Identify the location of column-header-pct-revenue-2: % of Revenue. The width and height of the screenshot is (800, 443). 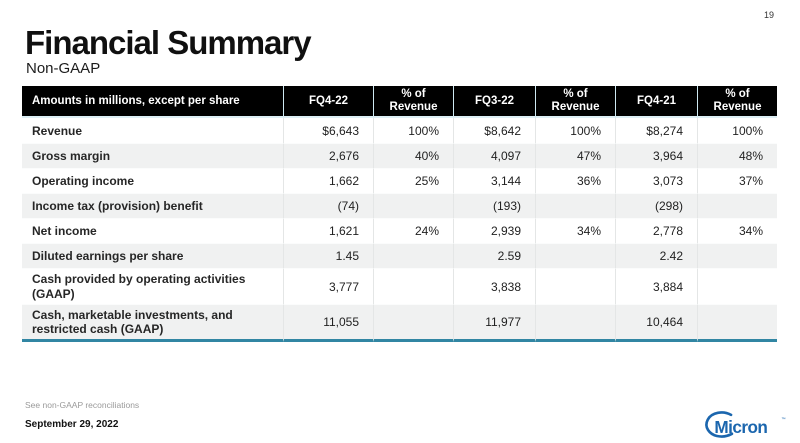
(575, 102).